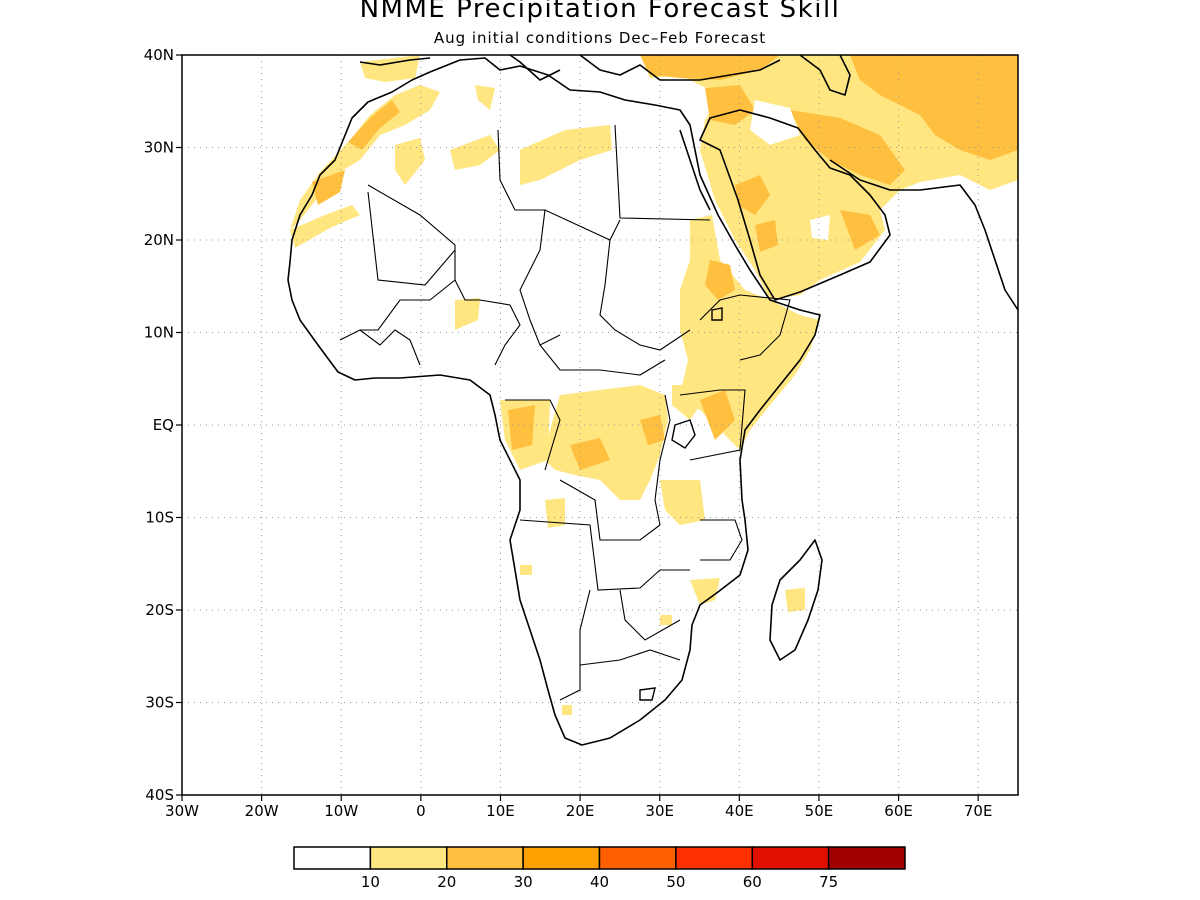  Describe the element at coordinates (923, 235) in the screenshot. I see `asia-coastline` at that location.